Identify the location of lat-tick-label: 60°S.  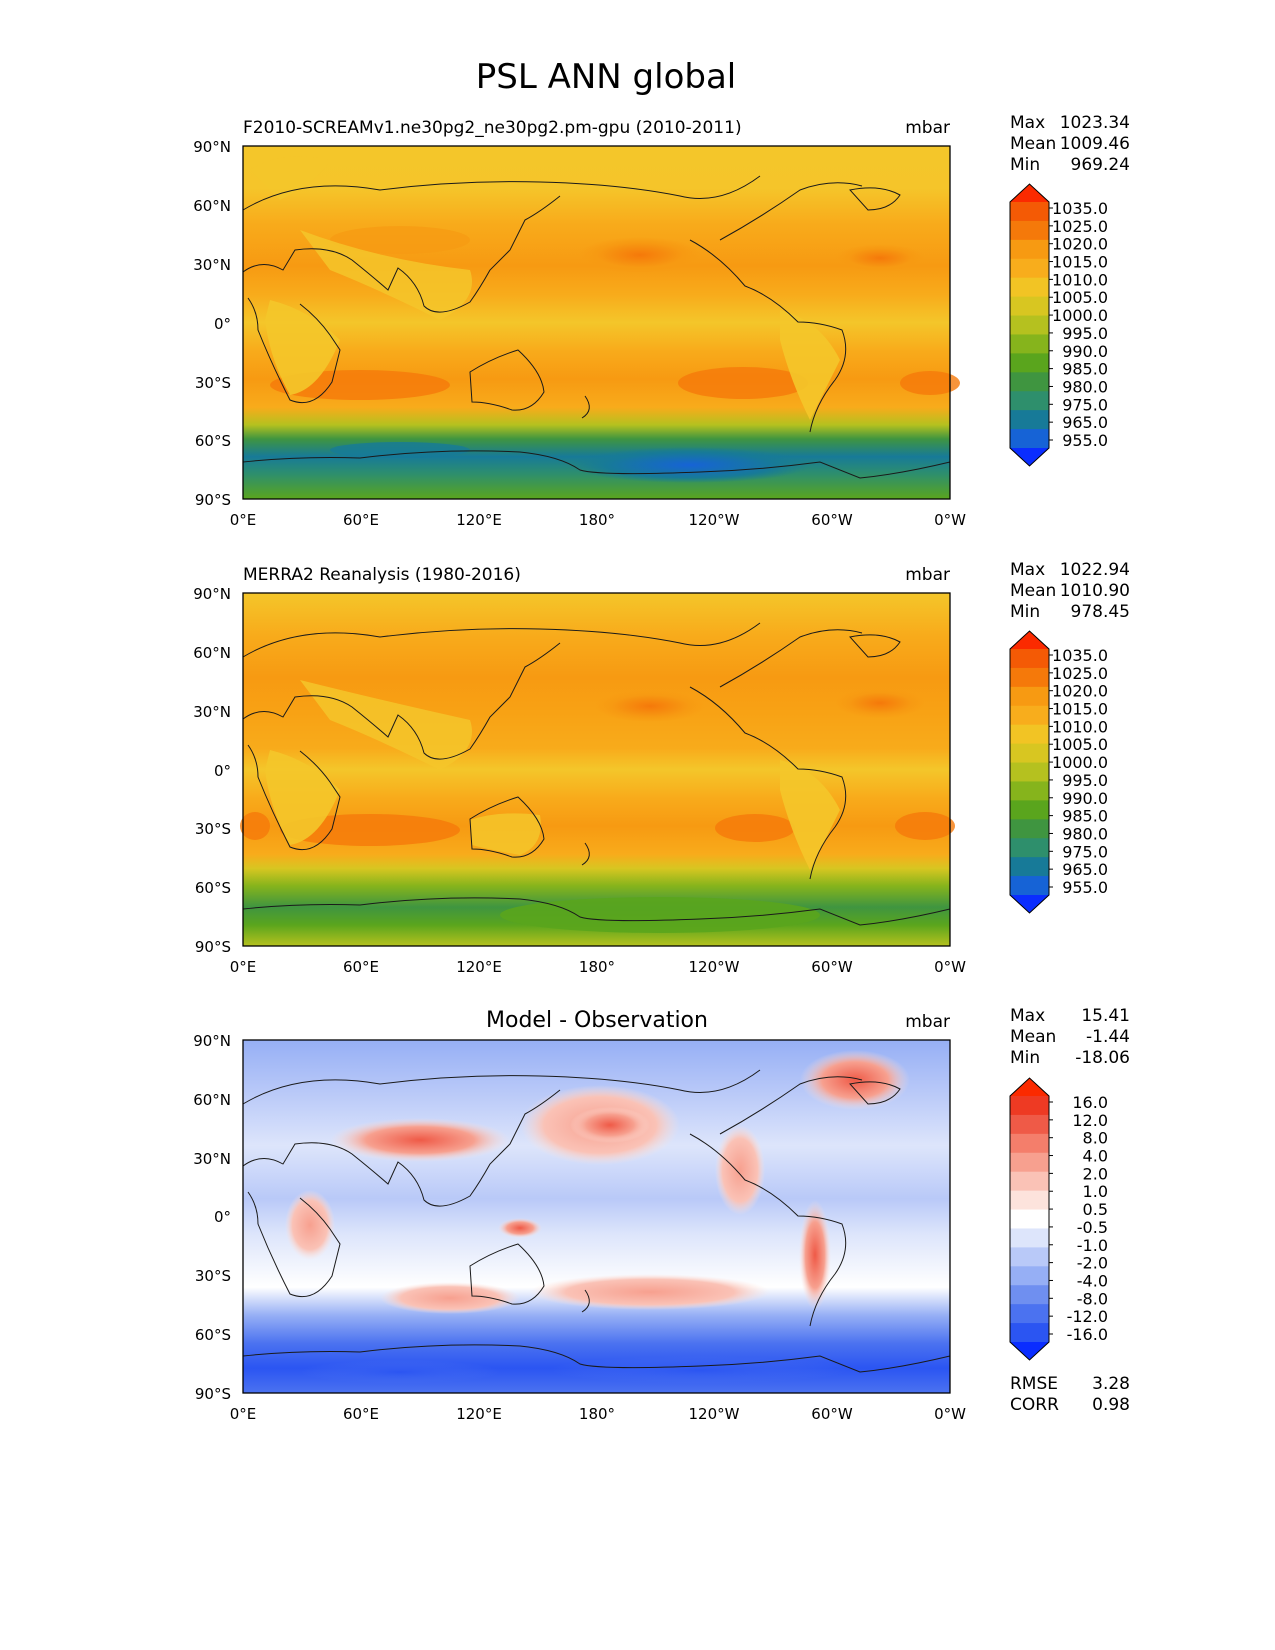
(213, 441).